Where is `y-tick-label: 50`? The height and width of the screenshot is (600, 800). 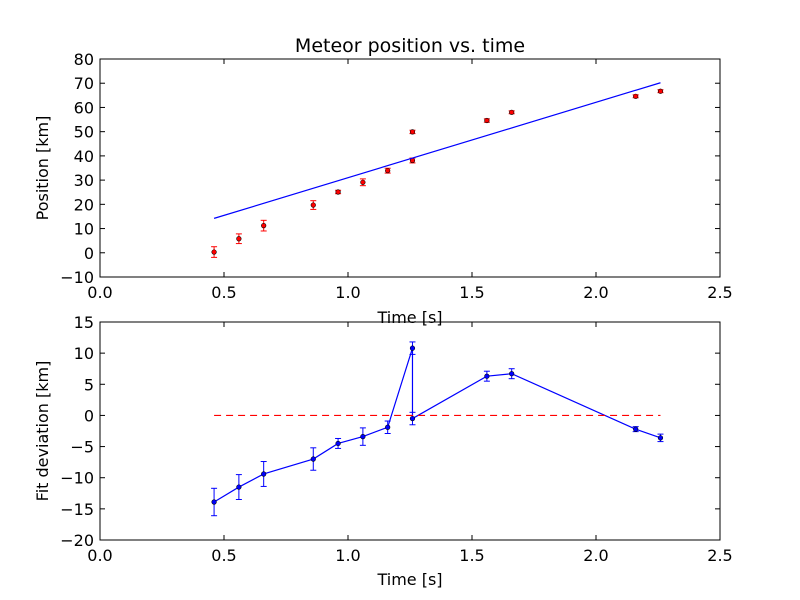
y-tick-label: 50 is located at coordinates (84, 132).